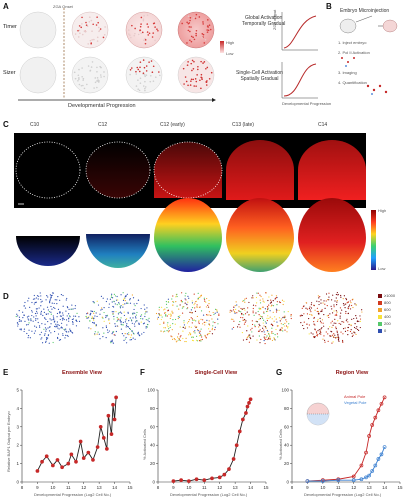  Describe the element at coordinates (143, 75) in the screenshot. I see `sizer-dot-pattern` at that location.